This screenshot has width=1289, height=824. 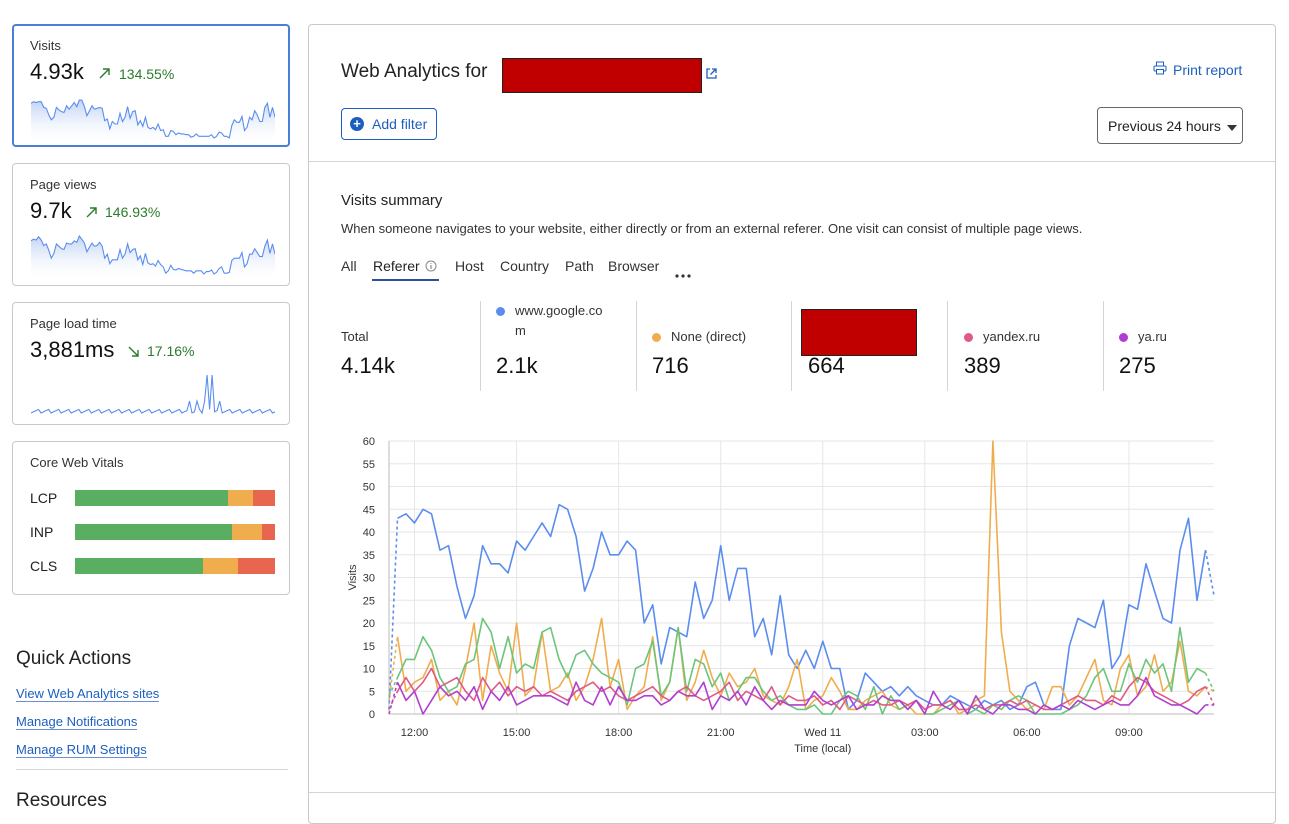 I want to click on tab-path: Path, so click(x=579, y=266).